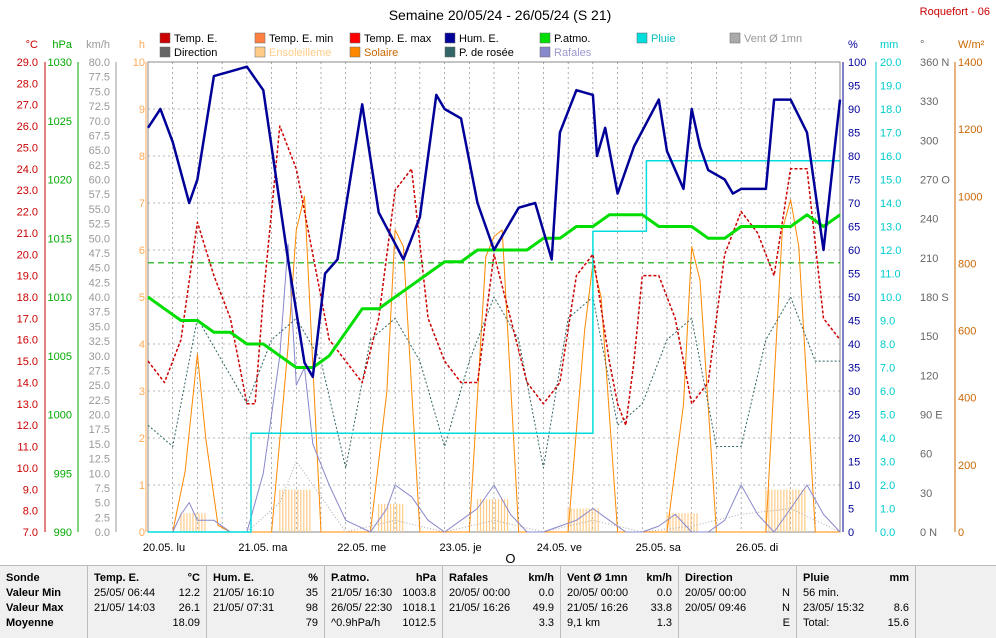 The width and height of the screenshot is (996, 638). Describe the element at coordinates (961, 533) in the screenshot. I see `solar-tick-label: 0` at that location.